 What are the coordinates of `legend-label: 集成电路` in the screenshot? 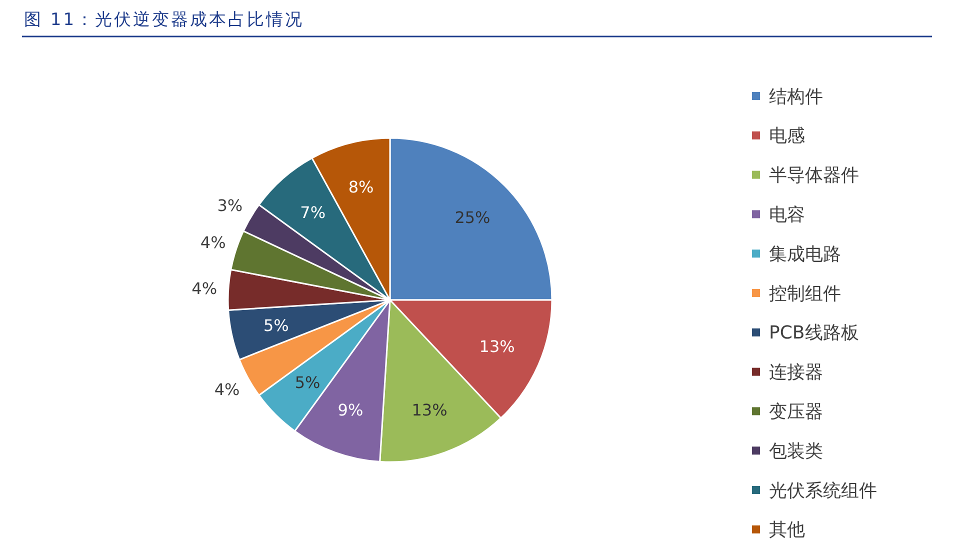 It's located at (805, 254).